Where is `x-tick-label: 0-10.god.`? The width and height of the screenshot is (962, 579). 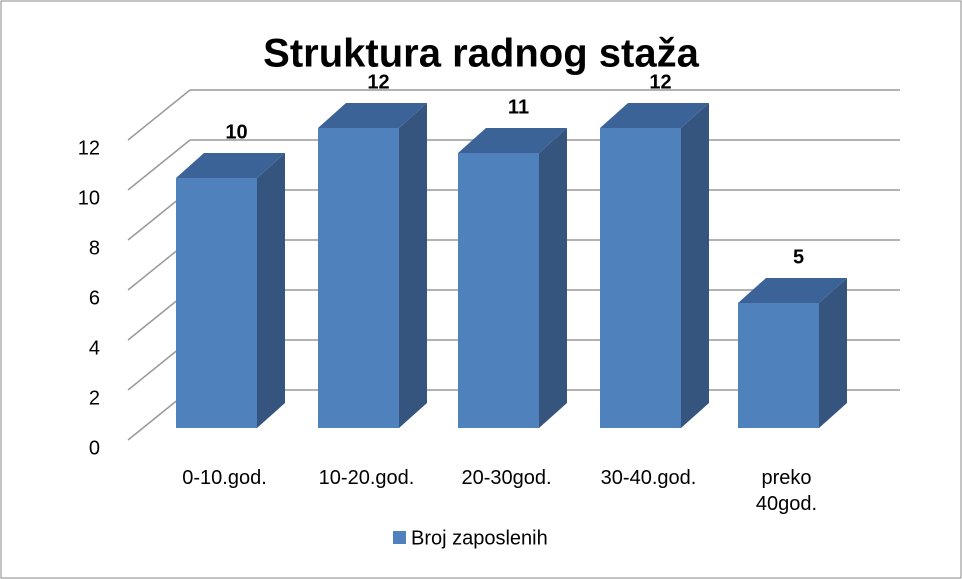 x-tick-label: 0-10.god. is located at coordinates (224, 478).